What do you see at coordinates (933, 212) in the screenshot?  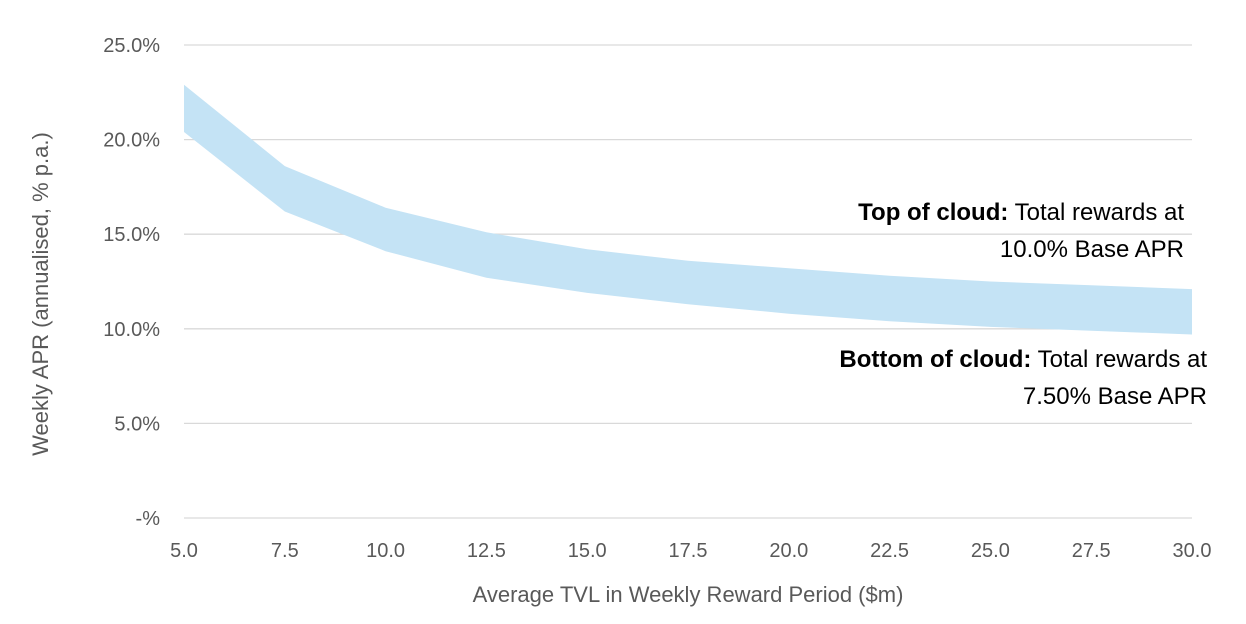 I see `annotation-top-bold: Top of cloud:` at bounding box center [933, 212].